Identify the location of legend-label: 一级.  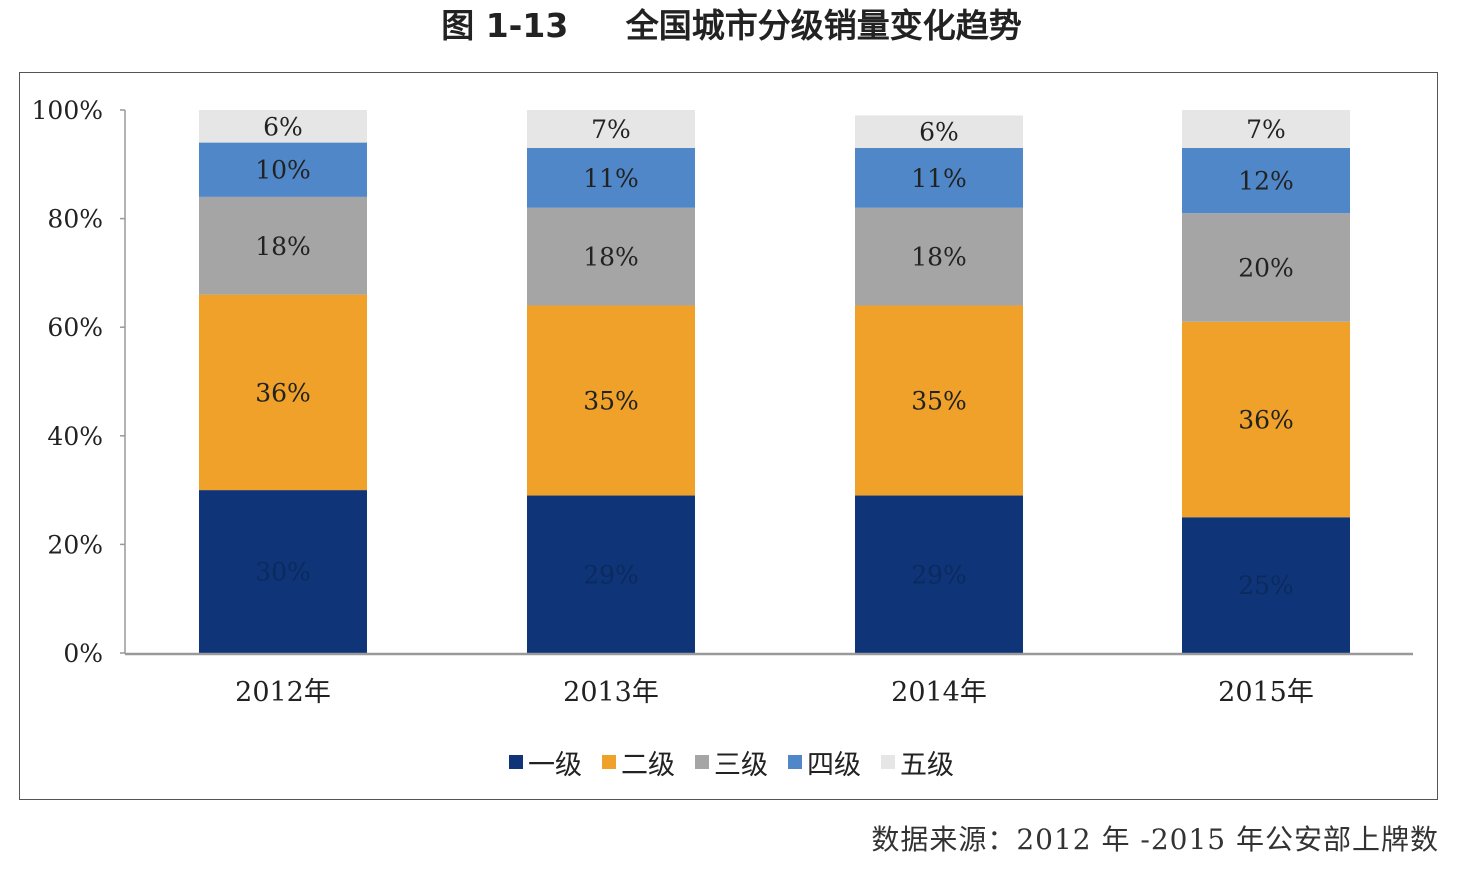
(555, 765).